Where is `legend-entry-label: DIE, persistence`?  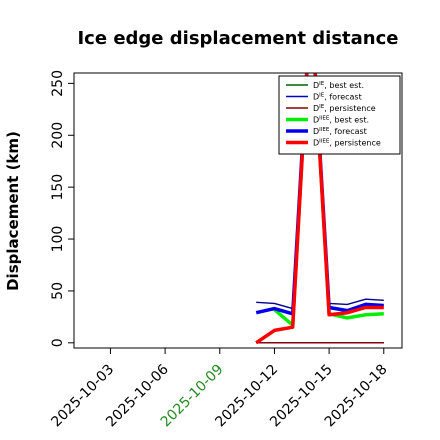 legend-entry-label: DIE, persistence is located at coordinates (344, 108).